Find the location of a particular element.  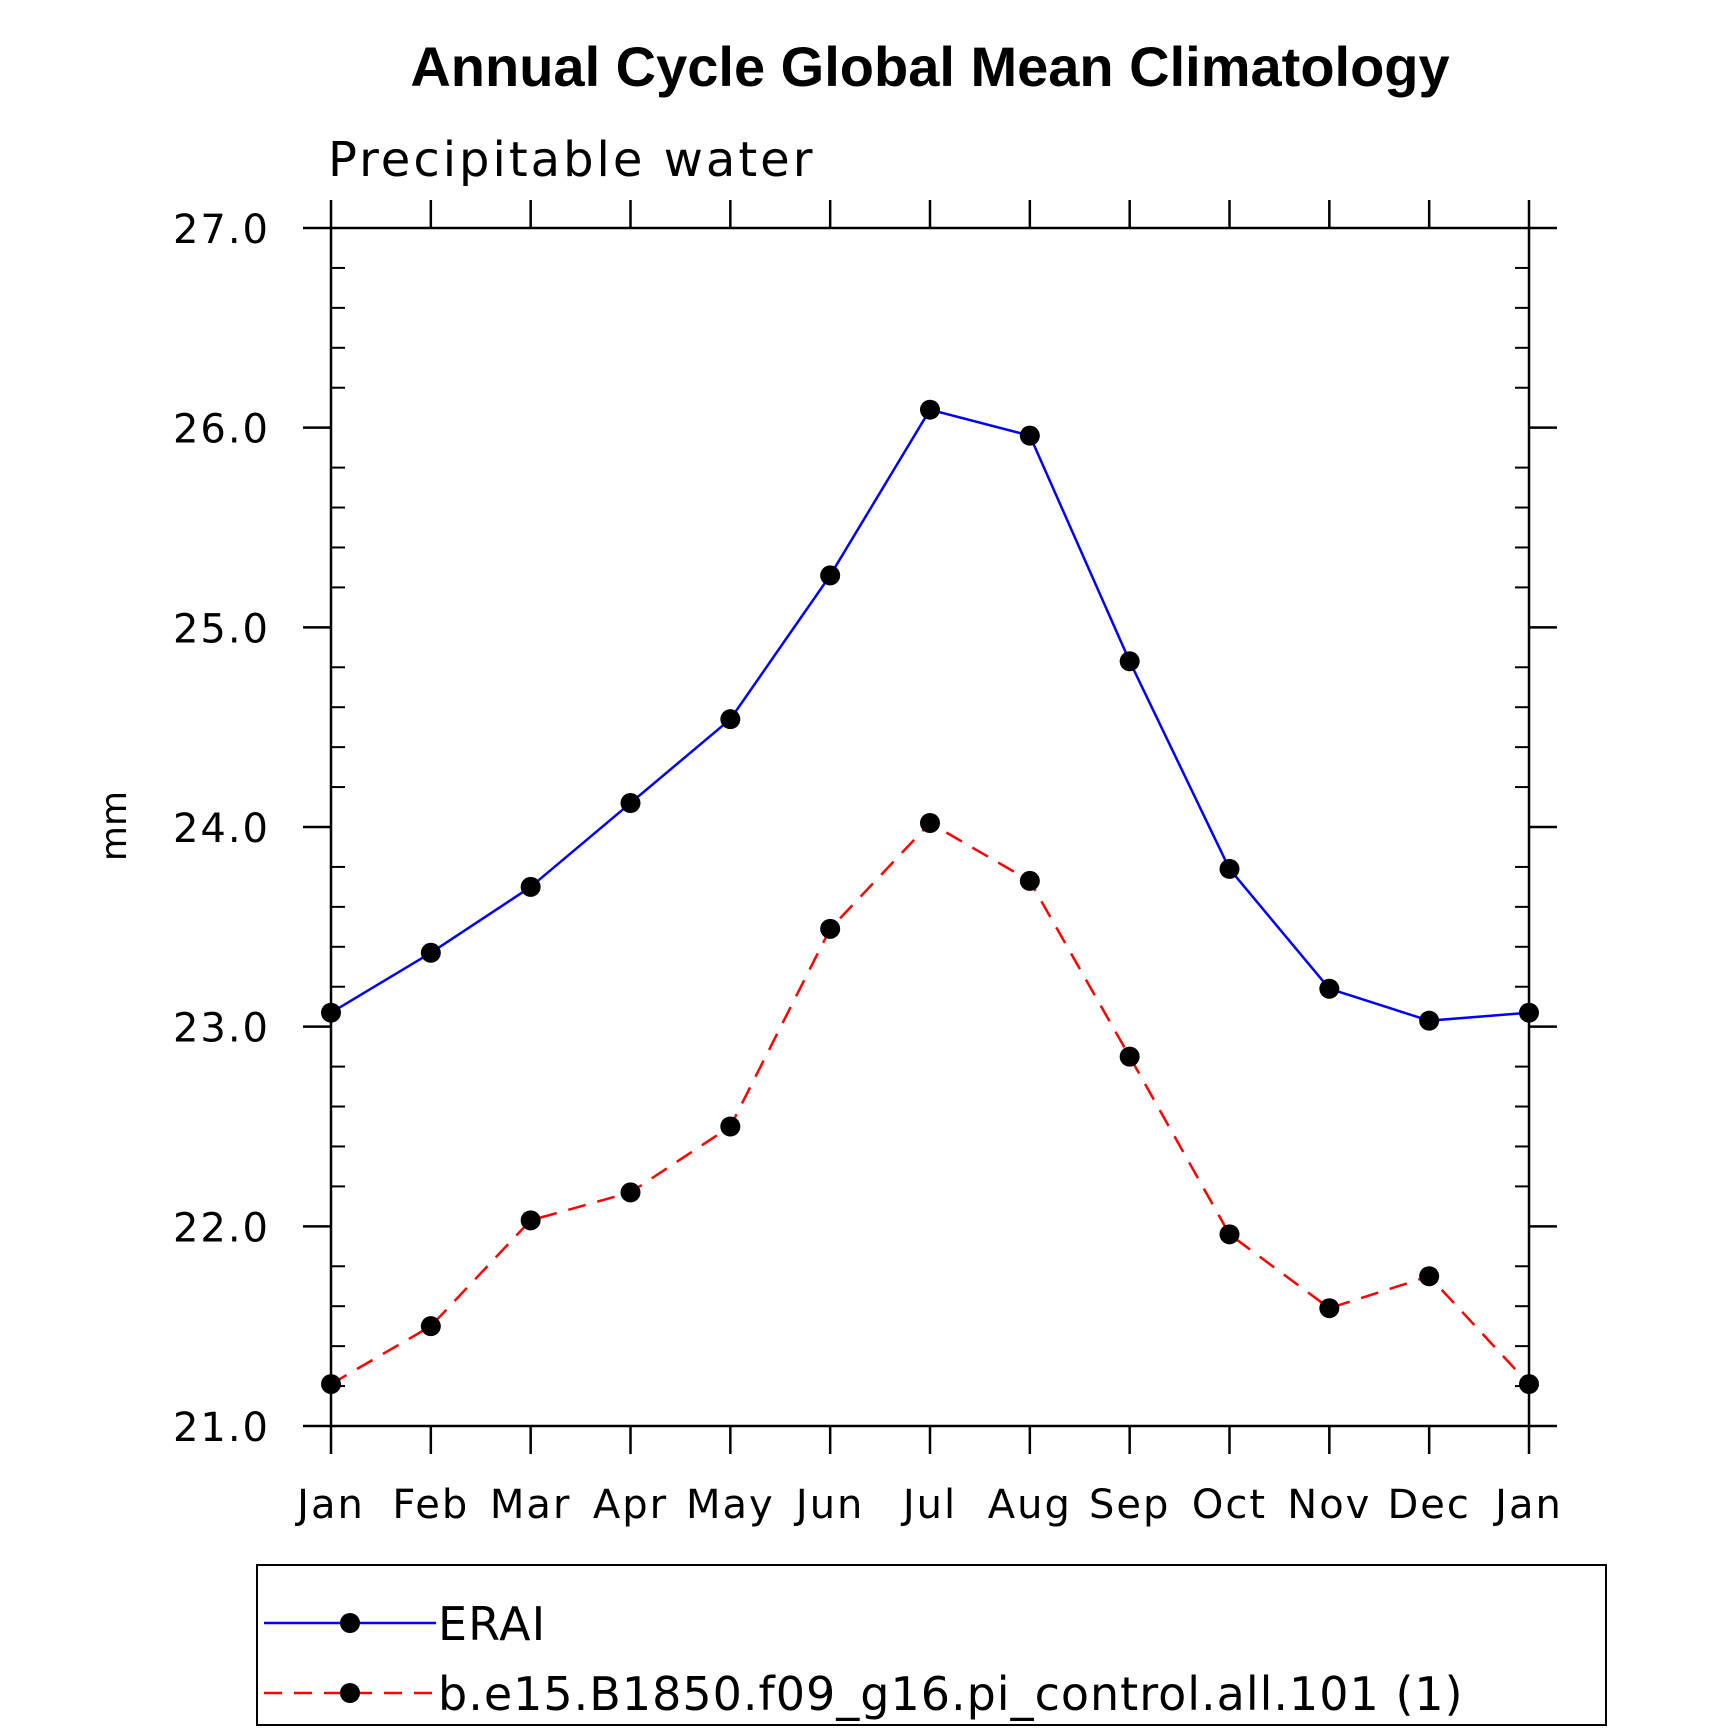

y-tick-label: 22.0 is located at coordinates (221, 1228).